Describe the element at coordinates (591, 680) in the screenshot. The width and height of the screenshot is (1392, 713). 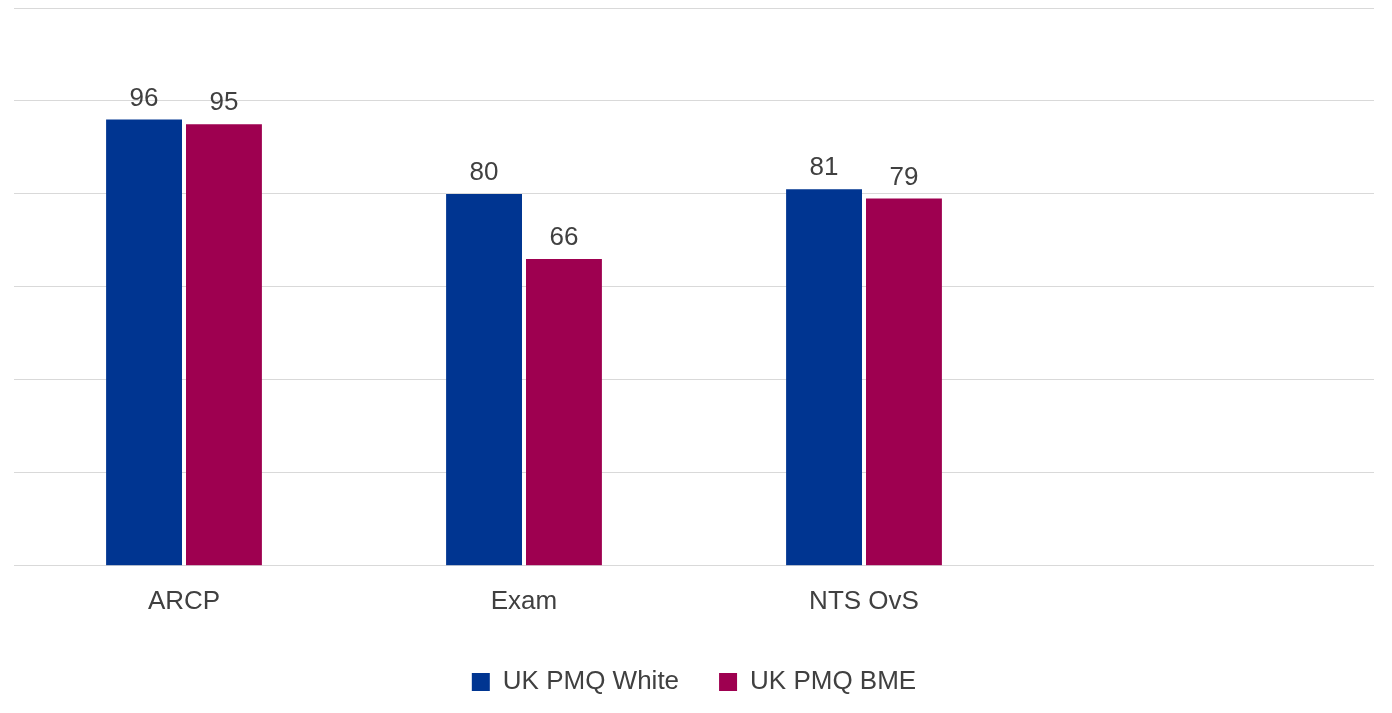
I see `legend-label: UK PMQ White` at that location.